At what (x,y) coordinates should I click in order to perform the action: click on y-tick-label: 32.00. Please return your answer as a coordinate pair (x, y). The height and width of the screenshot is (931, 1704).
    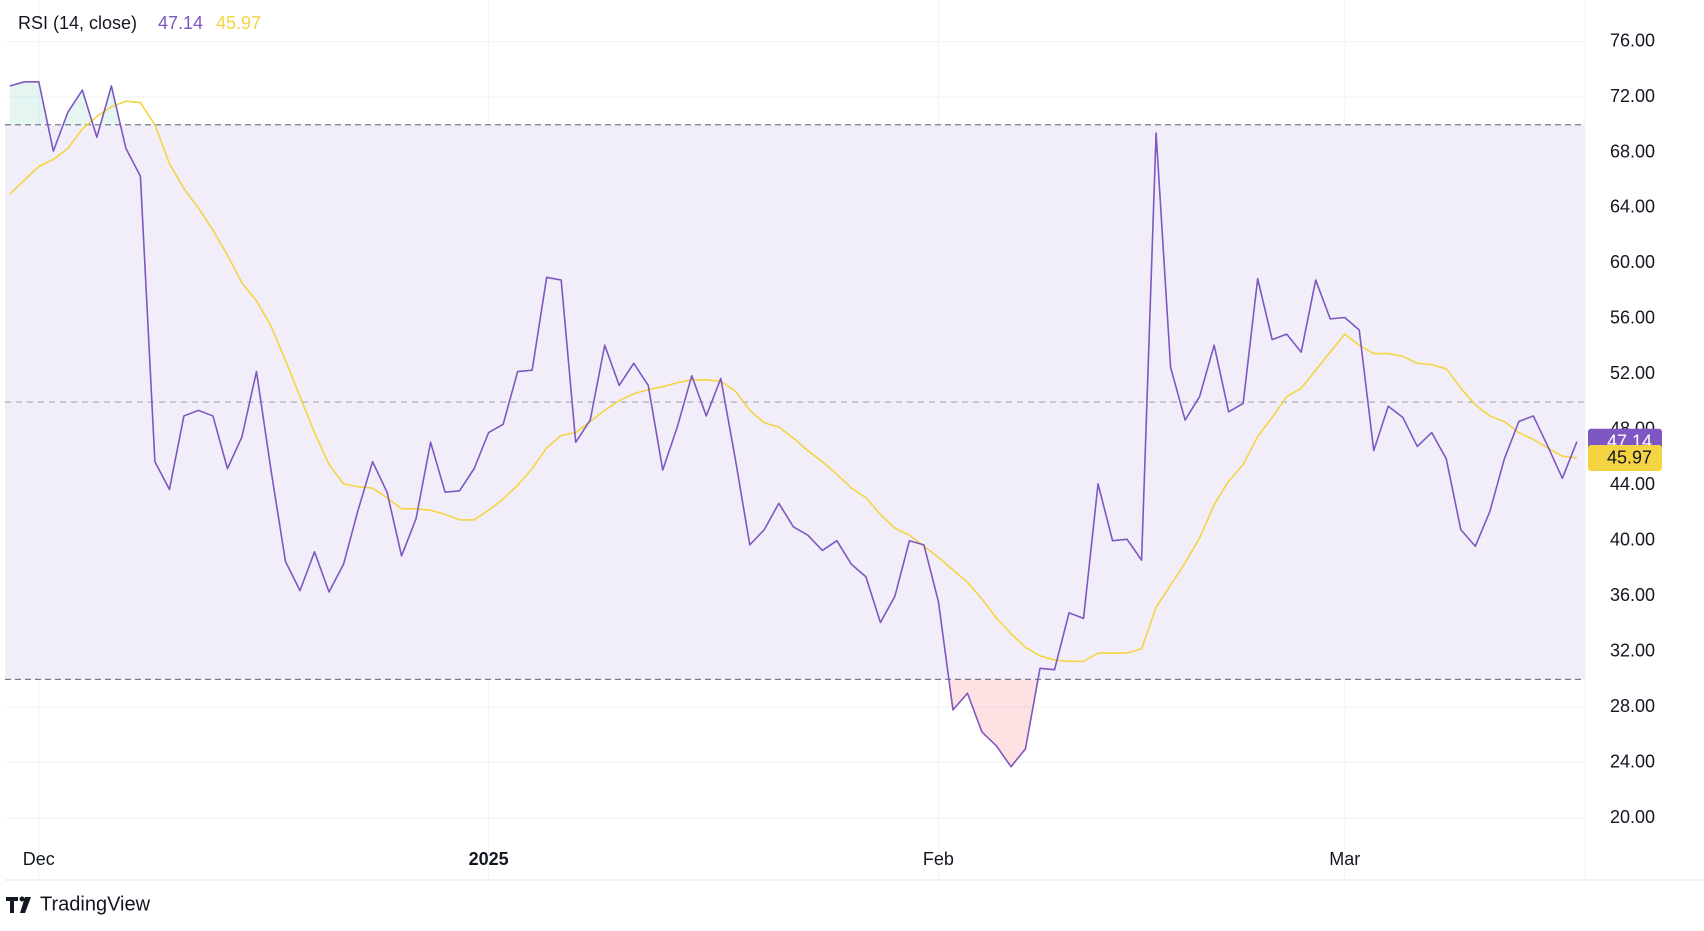
    Looking at the image, I should click on (1632, 650).